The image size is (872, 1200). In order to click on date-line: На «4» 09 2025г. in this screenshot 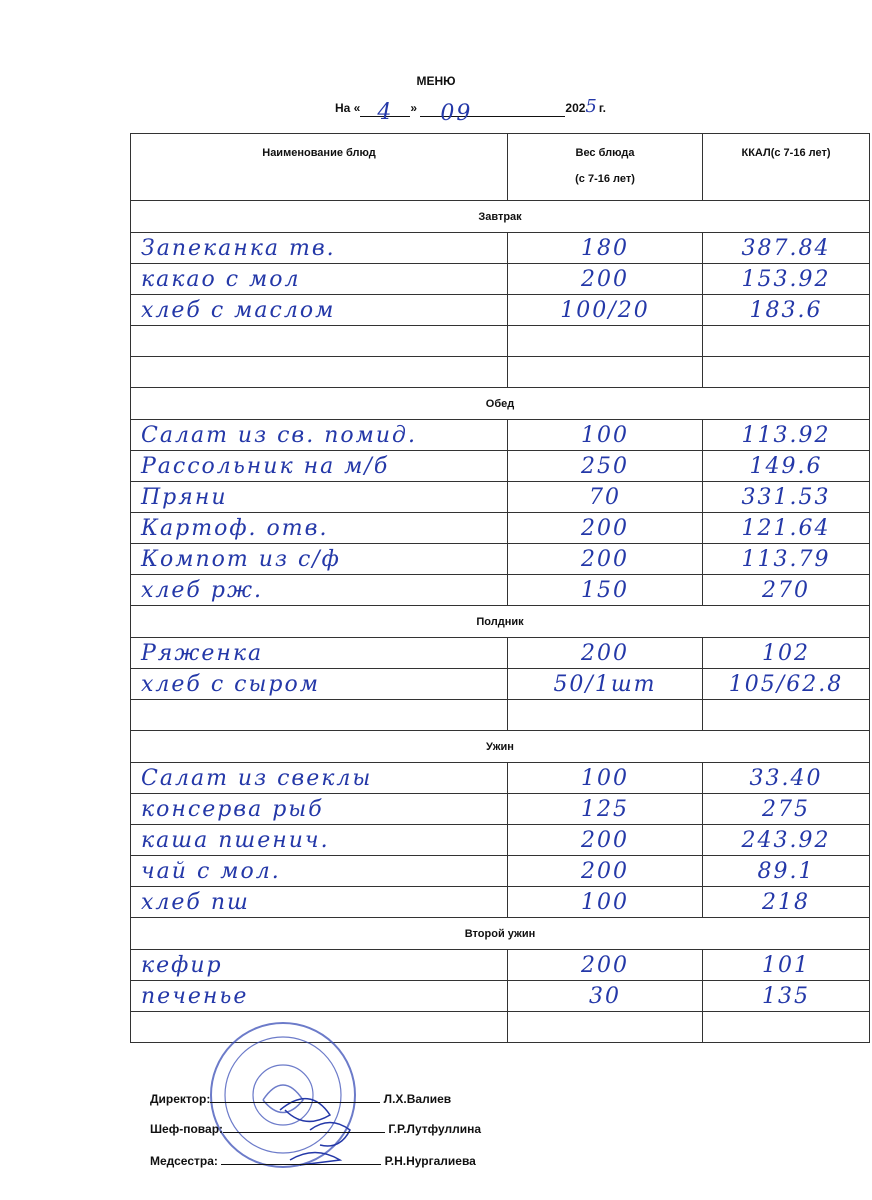, I will do `click(470, 111)`.